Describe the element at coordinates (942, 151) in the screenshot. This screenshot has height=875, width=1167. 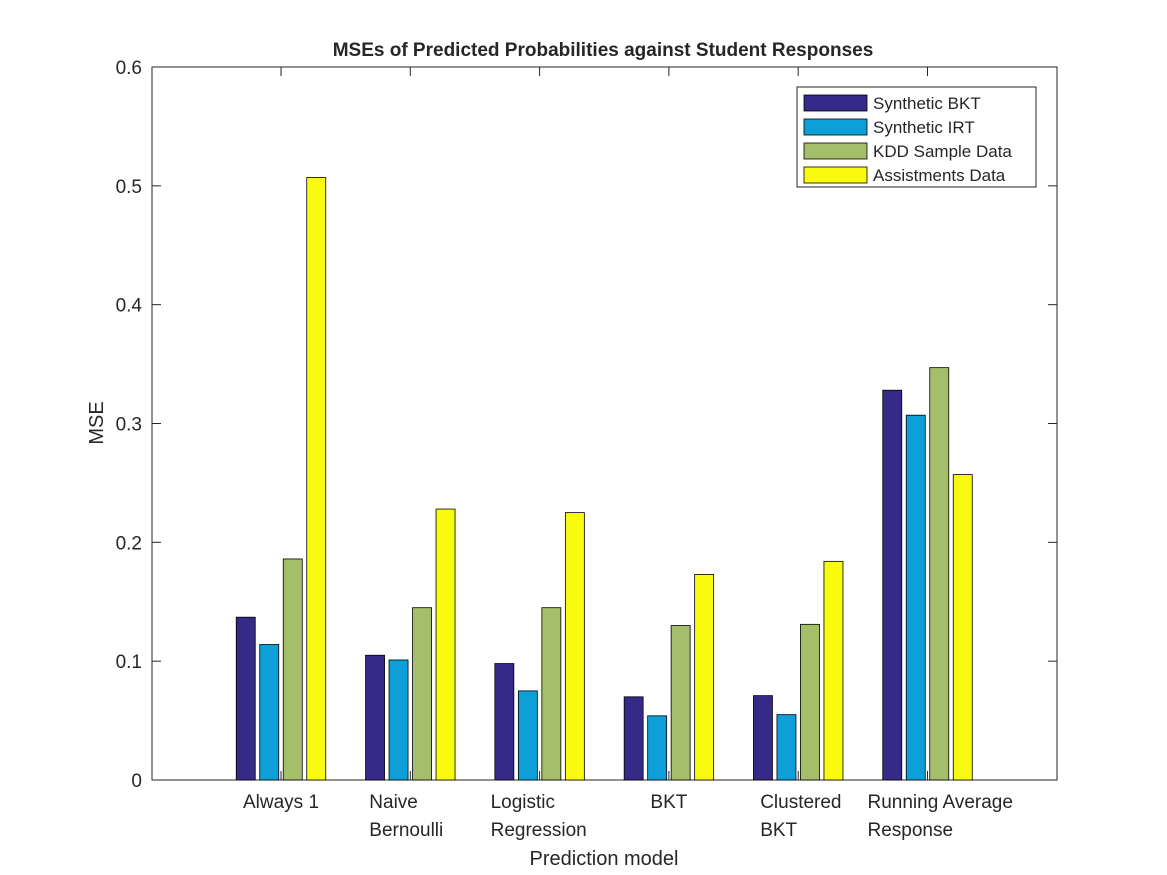
I see `legend-label-3: KDD Sample Data` at that location.